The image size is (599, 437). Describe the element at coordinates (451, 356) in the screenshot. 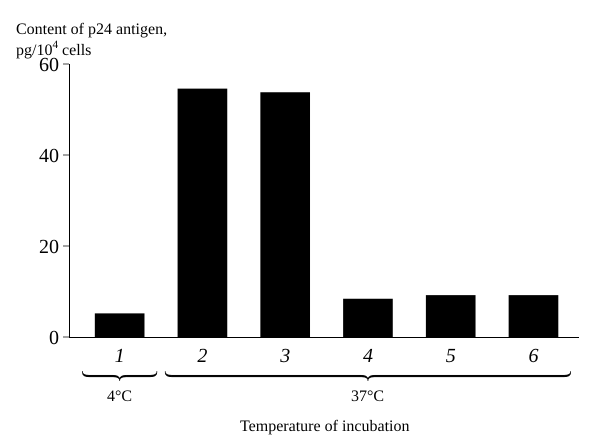

I see `x-tick-label: 5` at that location.